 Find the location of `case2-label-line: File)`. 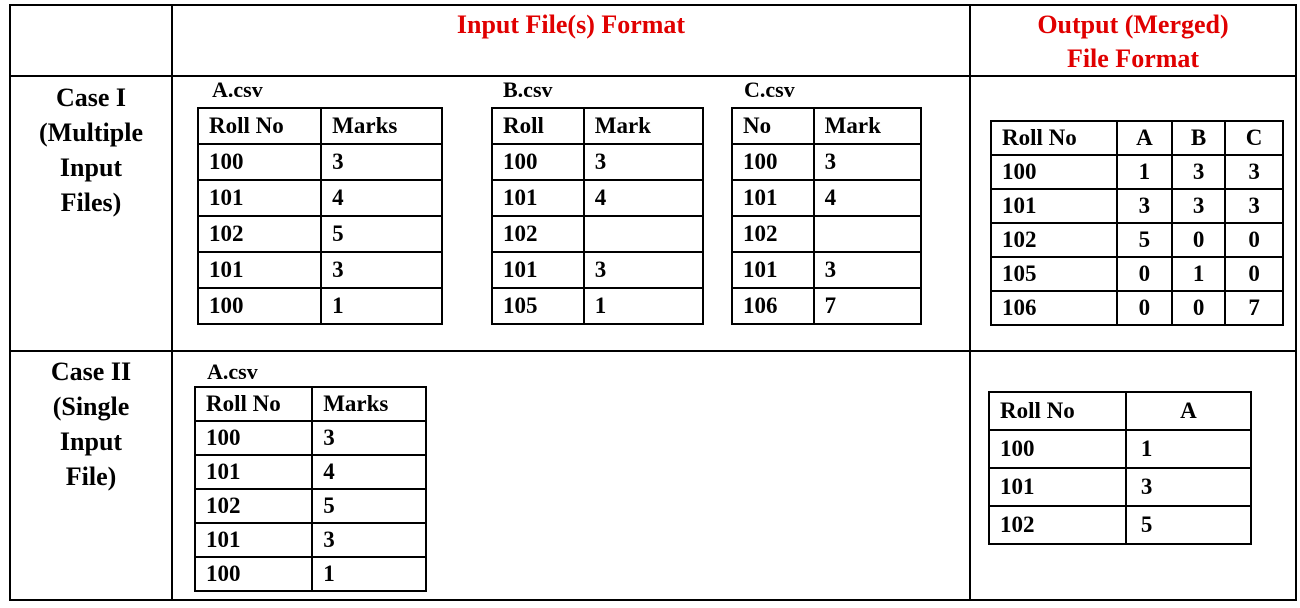

case2-label-line: File) is located at coordinates (91, 476).